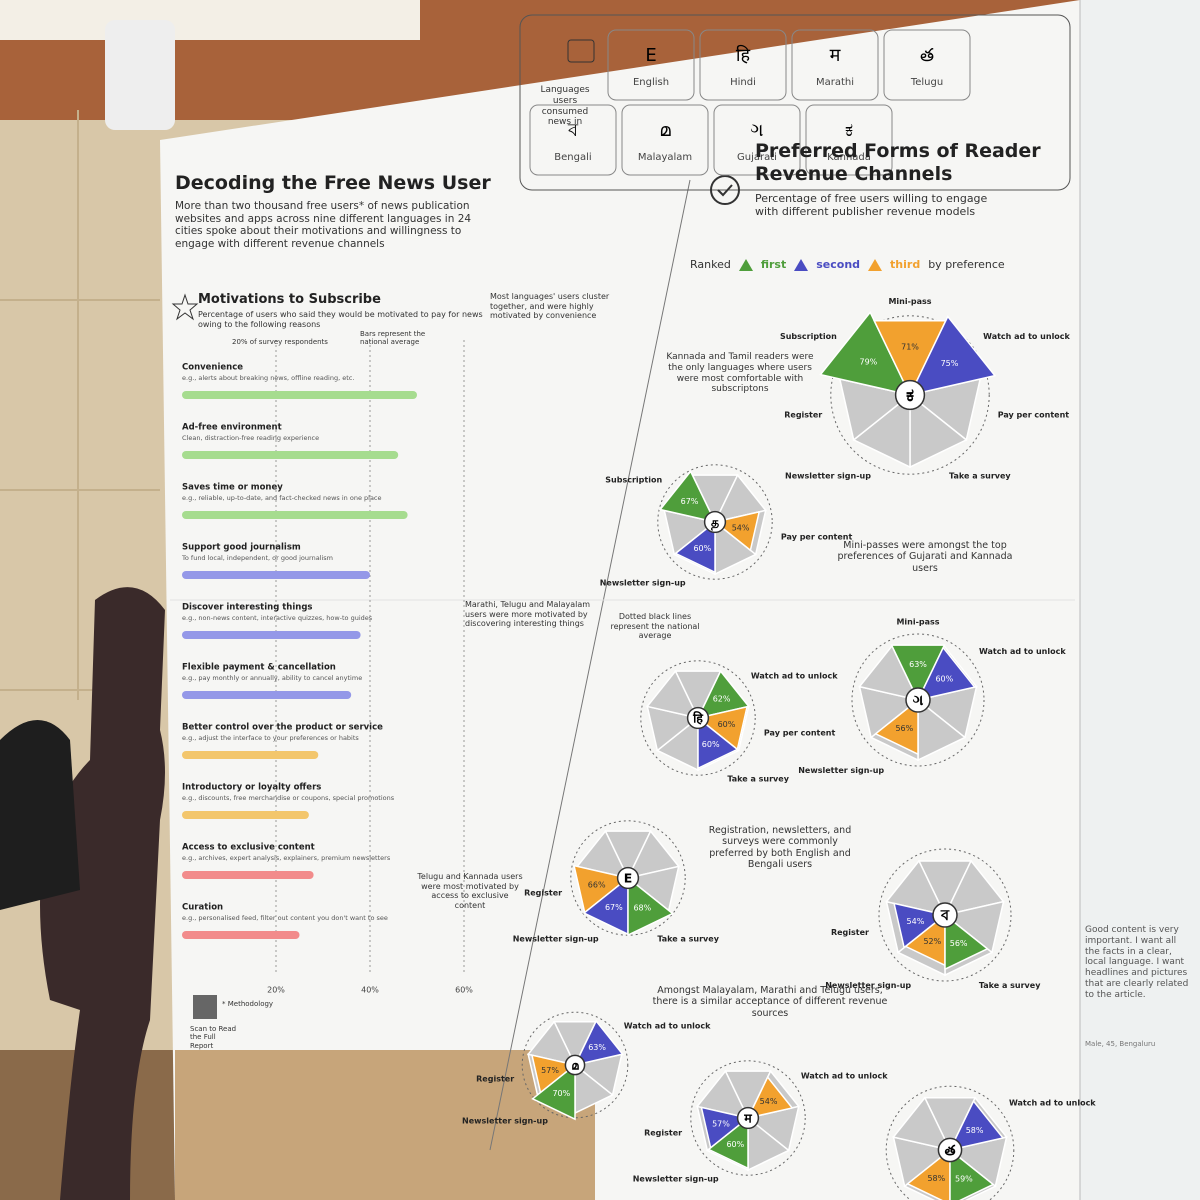 Image resolution: width=1200 pixels, height=1200 pixels. Describe the element at coordinates (241, 548) in the screenshot. I see `motivation-name: Support good journalism` at that location.